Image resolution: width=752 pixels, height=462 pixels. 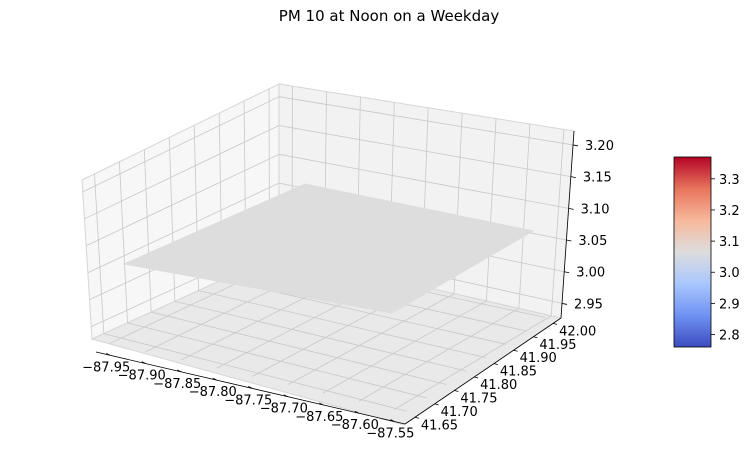 I want to click on z-tick-label: 3.05, so click(x=592, y=241).